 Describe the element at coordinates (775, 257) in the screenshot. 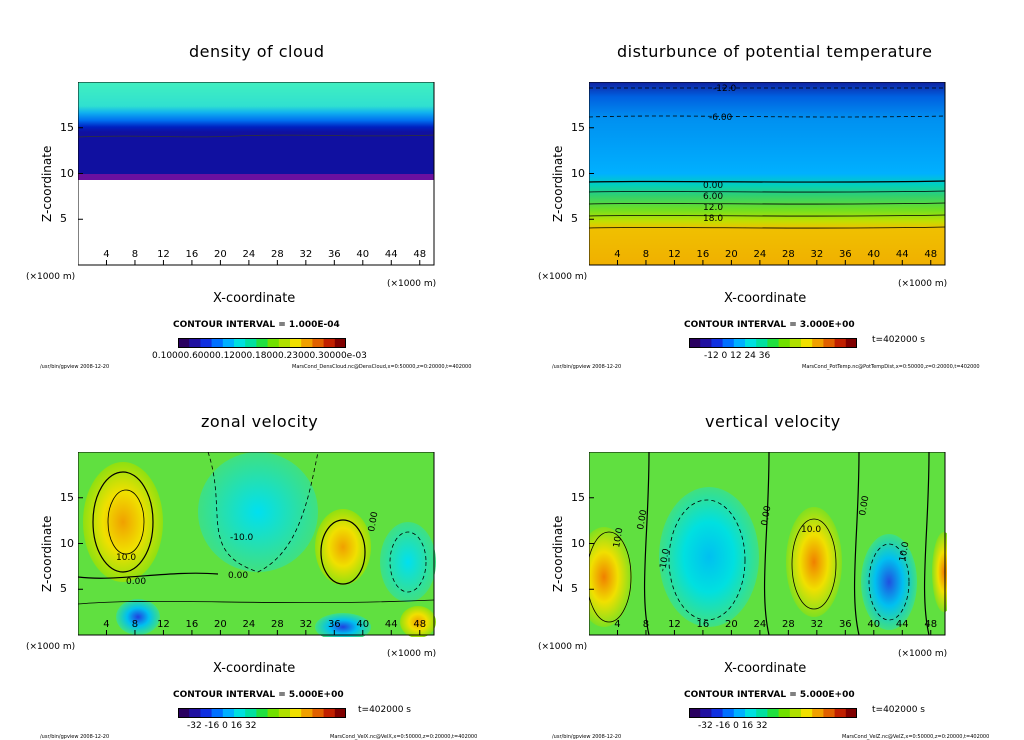

I see `x-ticks: 4 8 12 16 20 24 28 32 36 40 44 48` at that location.